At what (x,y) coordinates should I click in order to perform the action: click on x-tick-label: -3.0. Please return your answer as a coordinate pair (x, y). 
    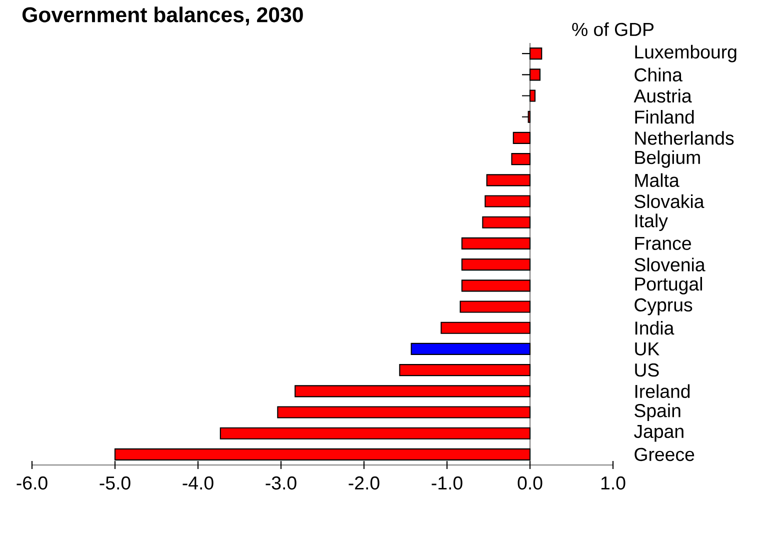
    Looking at the image, I should click on (281, 483).